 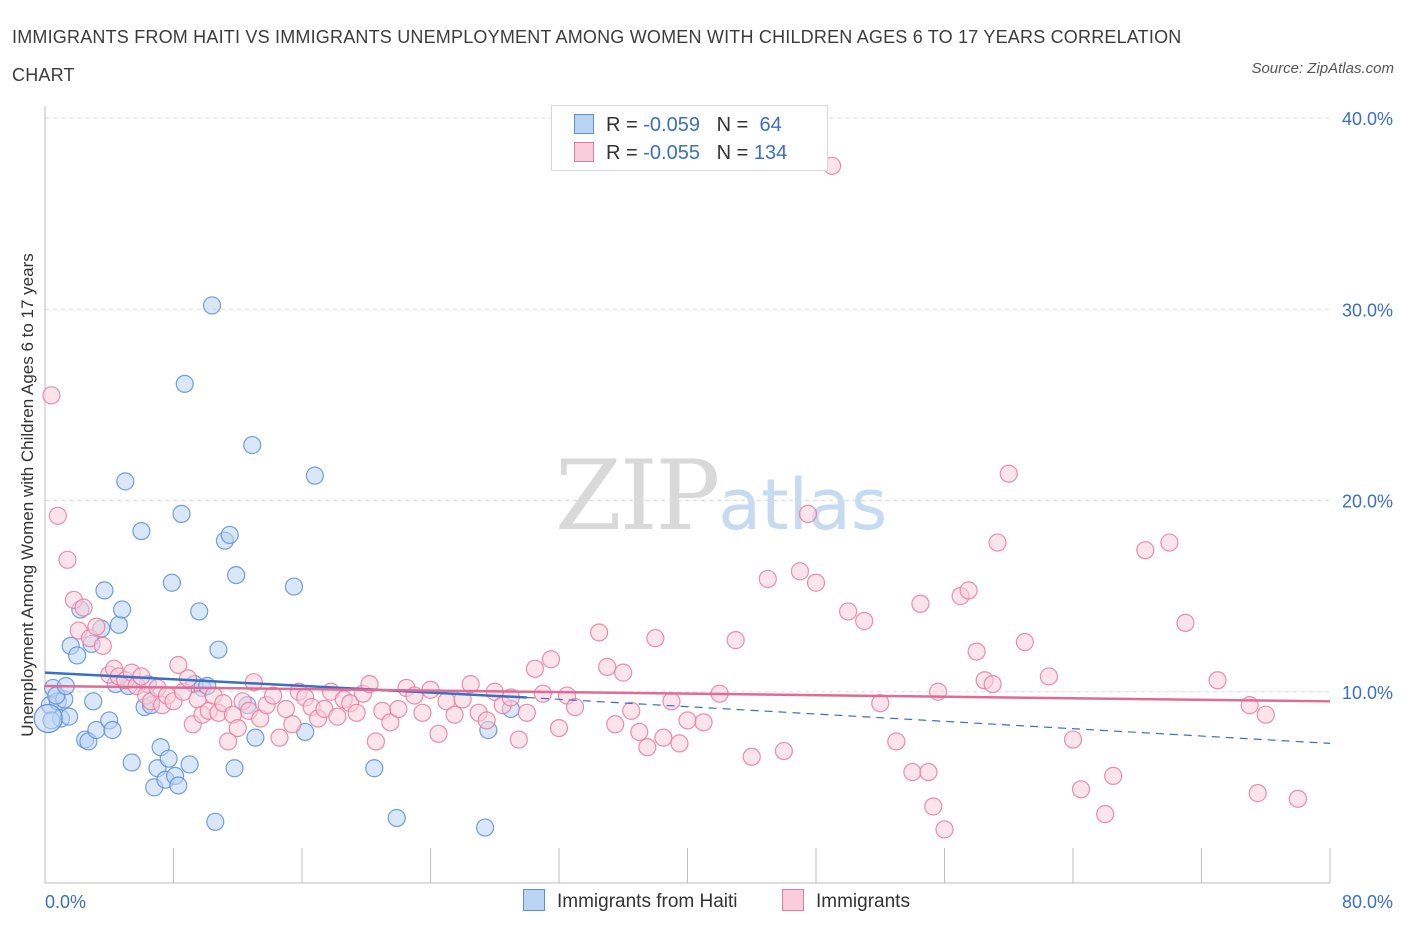 I want to click on bottom-legend-label-haiti: Immigrants from Haiti, so click(x=647, y=901).